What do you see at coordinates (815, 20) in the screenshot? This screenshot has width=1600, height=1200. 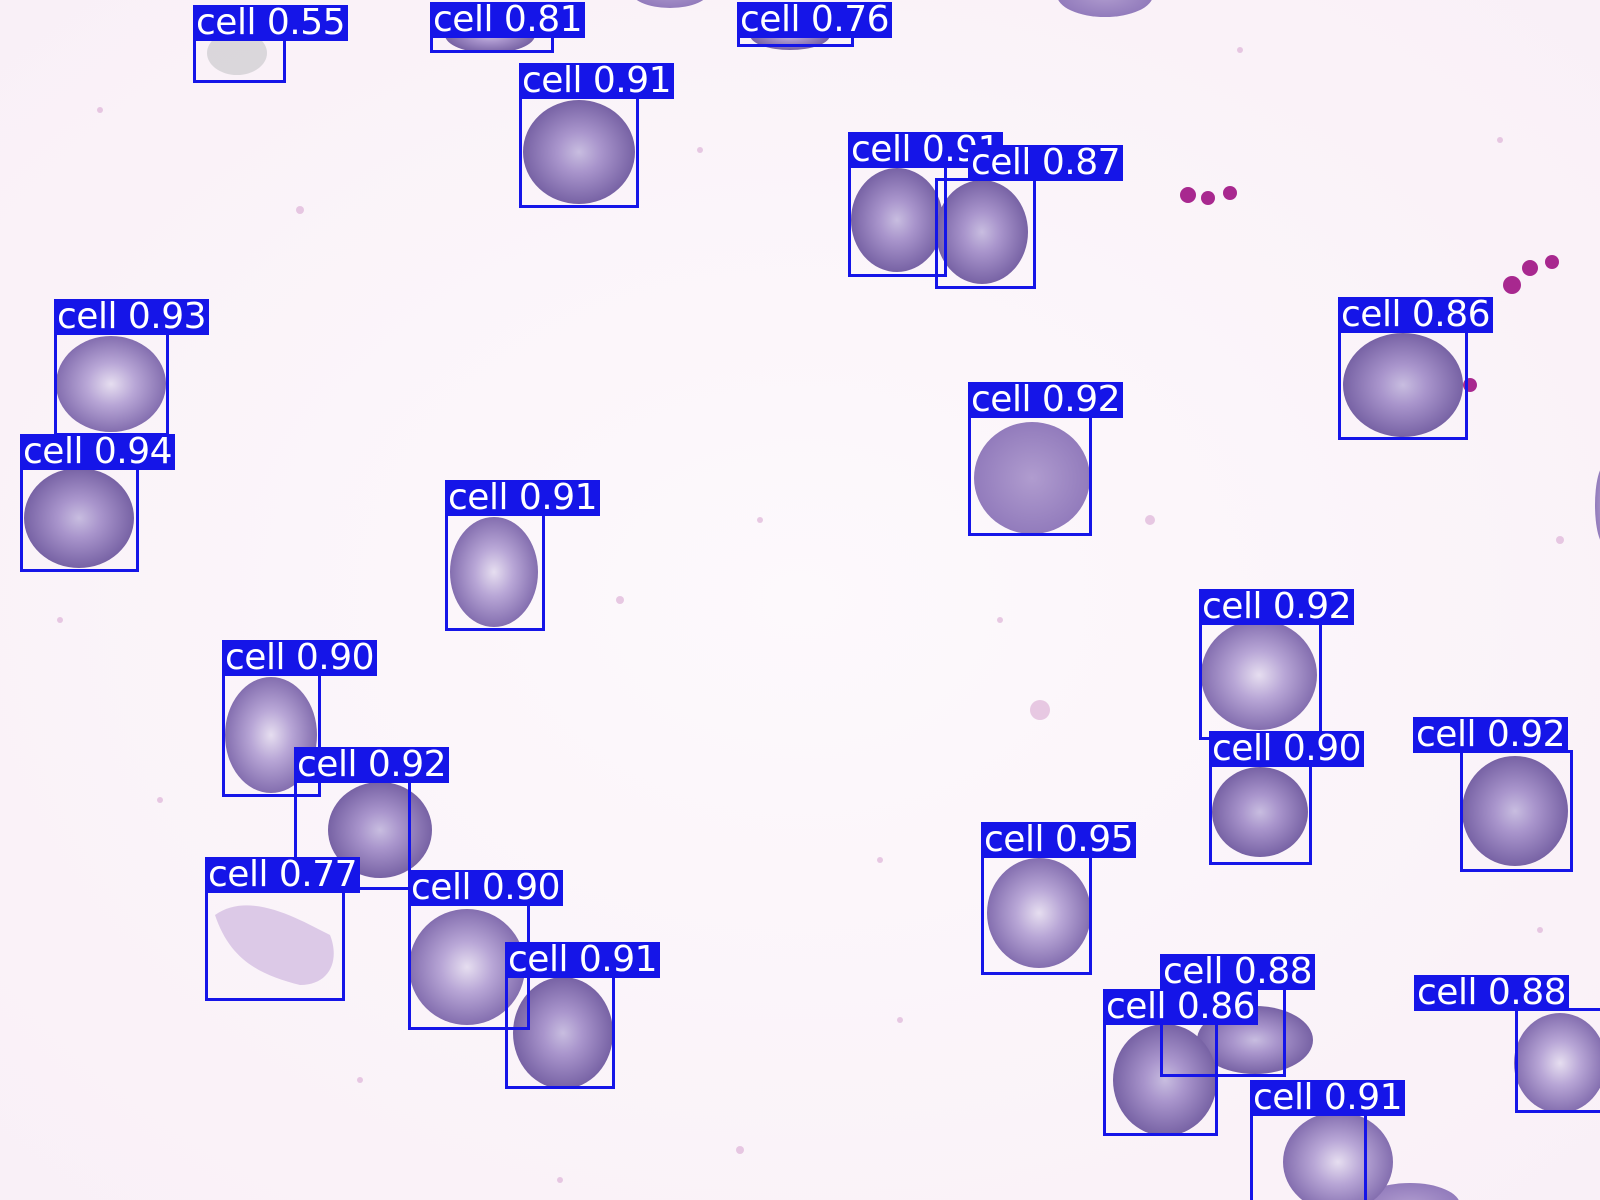 I see `detection-label: cell 0.76` at bounding box center [815, 20].